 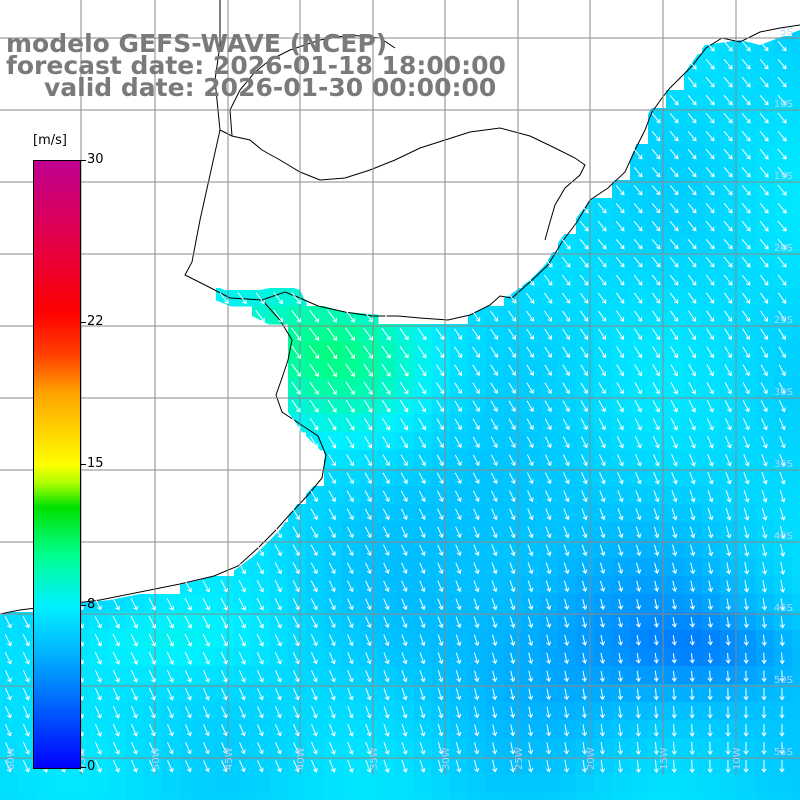 I want to click on longitude-label: 35W, so click(x=374, y=758).